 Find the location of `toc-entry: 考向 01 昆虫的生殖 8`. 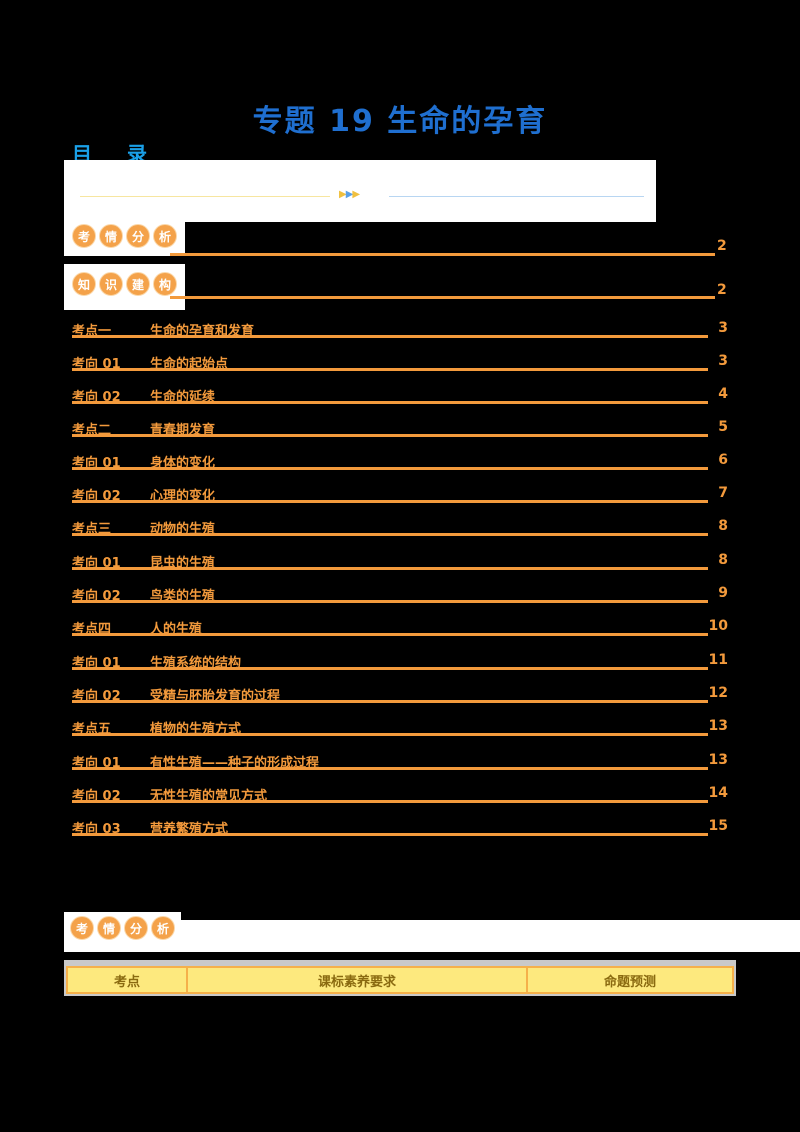

toc-entry: 考向 01 昆虫的生殖 8 is located at coordinates (400, 563).